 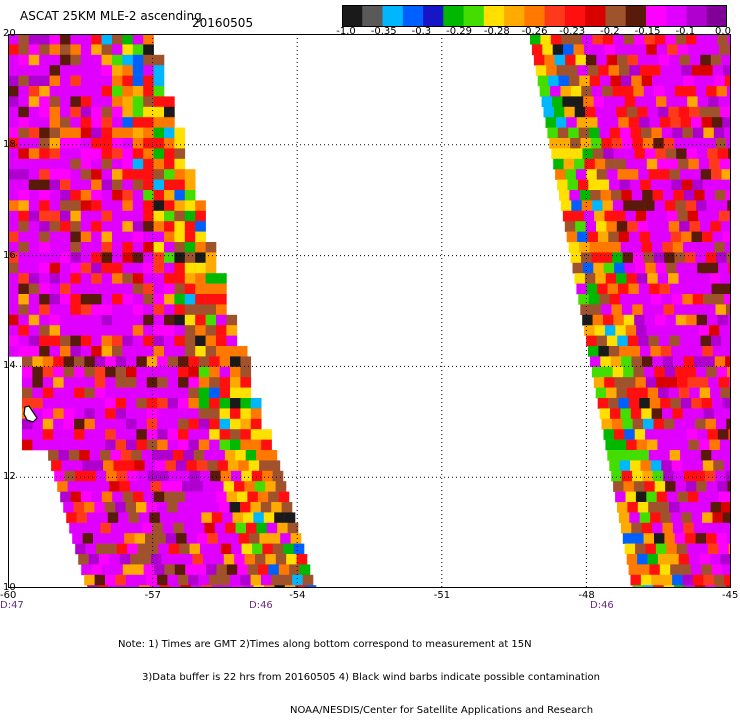 What do you see at coordinates (442, 595) in the screenshot?
I see `x-tick-label: -51` at bounding box center [442, 595].